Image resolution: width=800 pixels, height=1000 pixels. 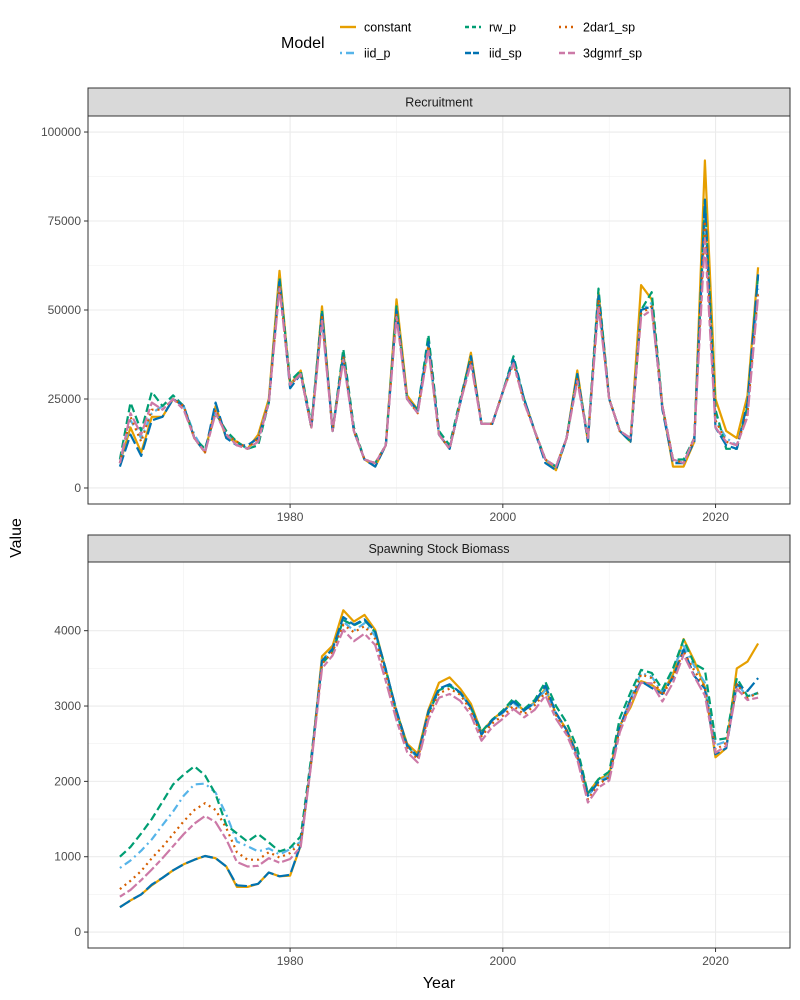 What do you see at coordinates (303, 43) in the screenshot?
I see `legend-title: Model` at bounding box center [303, 43].